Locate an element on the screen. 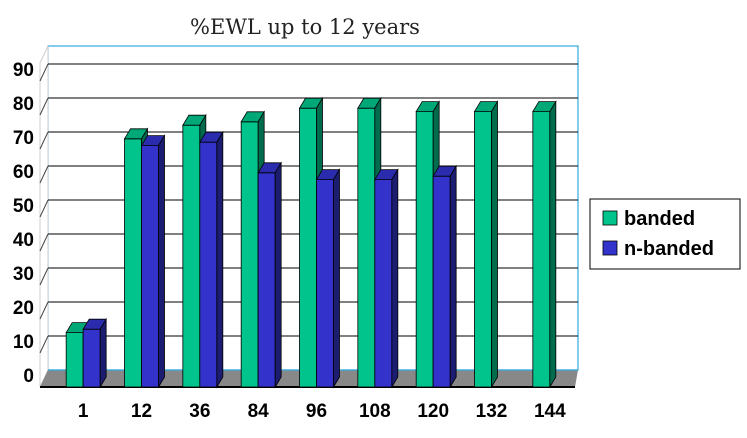 The image size is (747, 438). y-tick-label: 90 is located at coordinates (23, 70).